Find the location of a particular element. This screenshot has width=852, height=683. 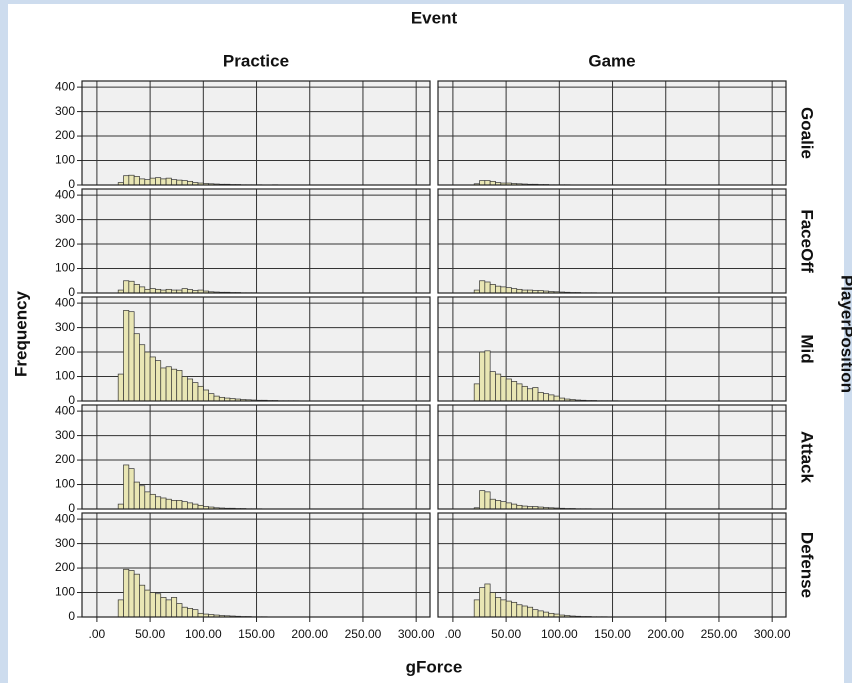

column-header: Game is located at coordinates (611, 60).